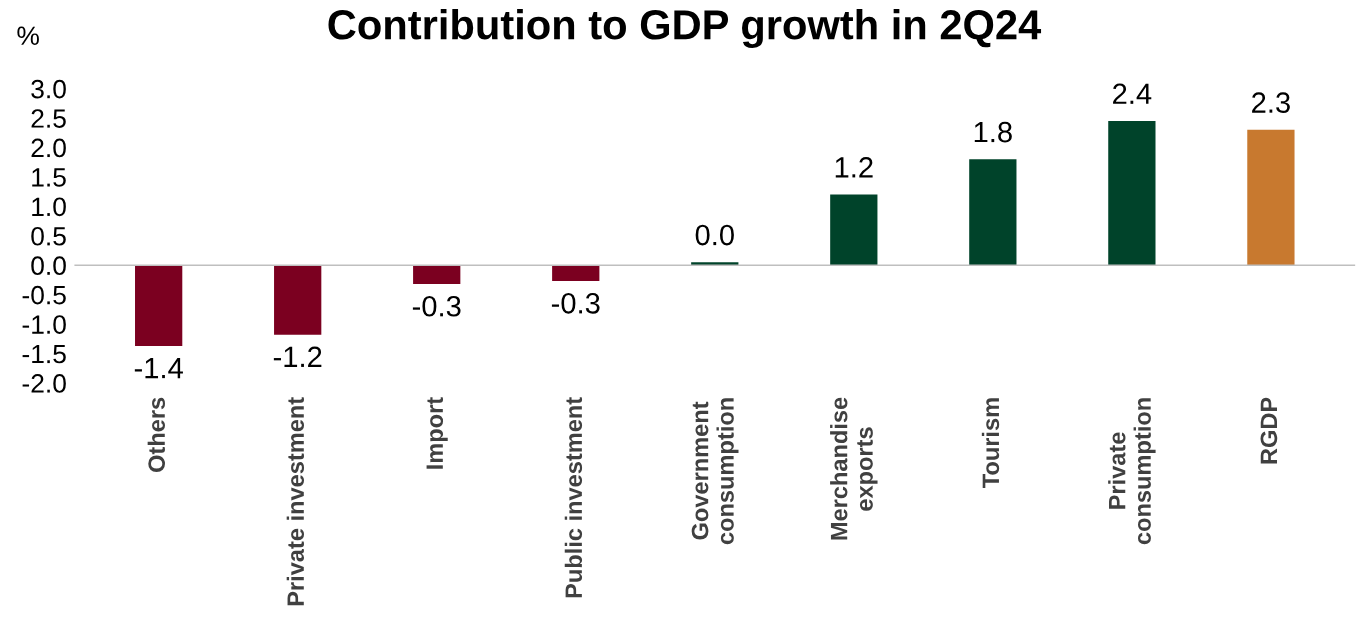 Image resolution: width=1368 pixels, height=633 pixels. Describe the element at coordinates (1269, 430) in the screenshot. I see `x-tick-label: RGDP` at that location.